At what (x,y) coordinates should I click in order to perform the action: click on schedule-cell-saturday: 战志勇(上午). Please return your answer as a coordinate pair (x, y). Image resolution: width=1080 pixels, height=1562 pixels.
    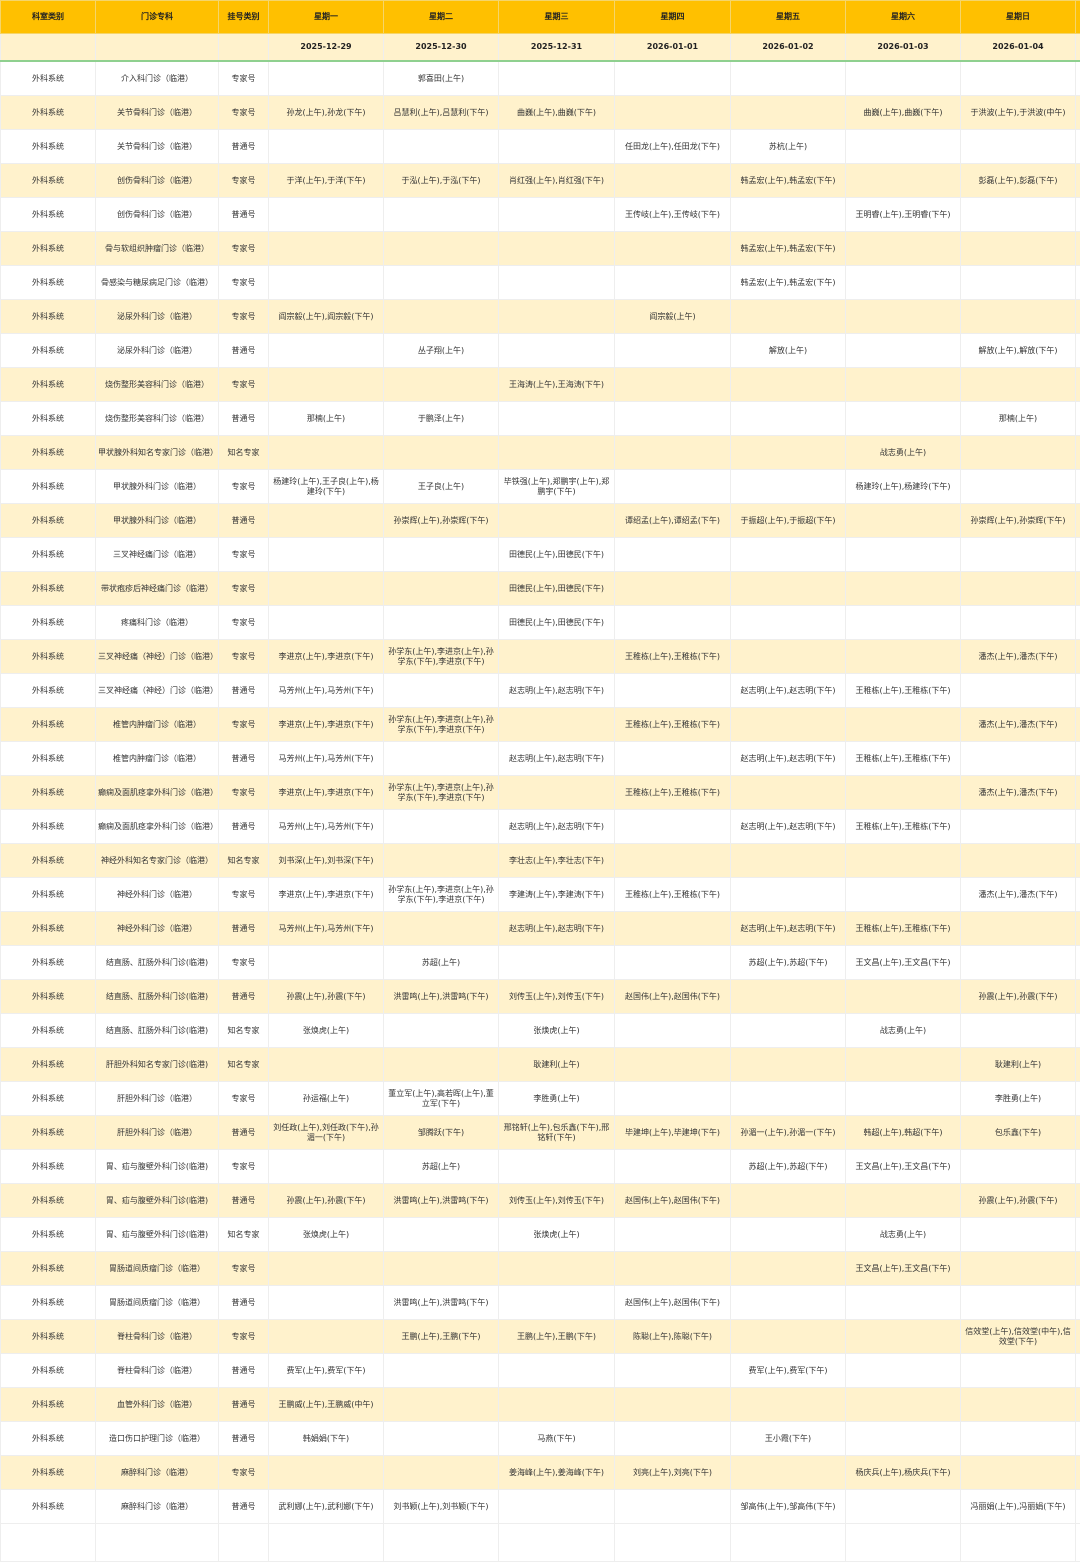
    Looking at the image, I should click on (903, 1031).